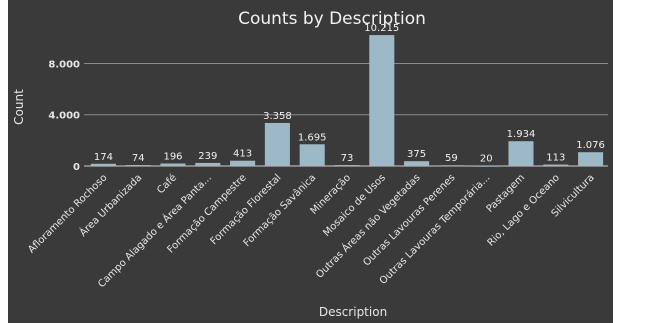 This screenshot has width=670, height=323. Describe the element at coordinates (486, 159) in the screenshot. I see `data-label: 20` at that location.